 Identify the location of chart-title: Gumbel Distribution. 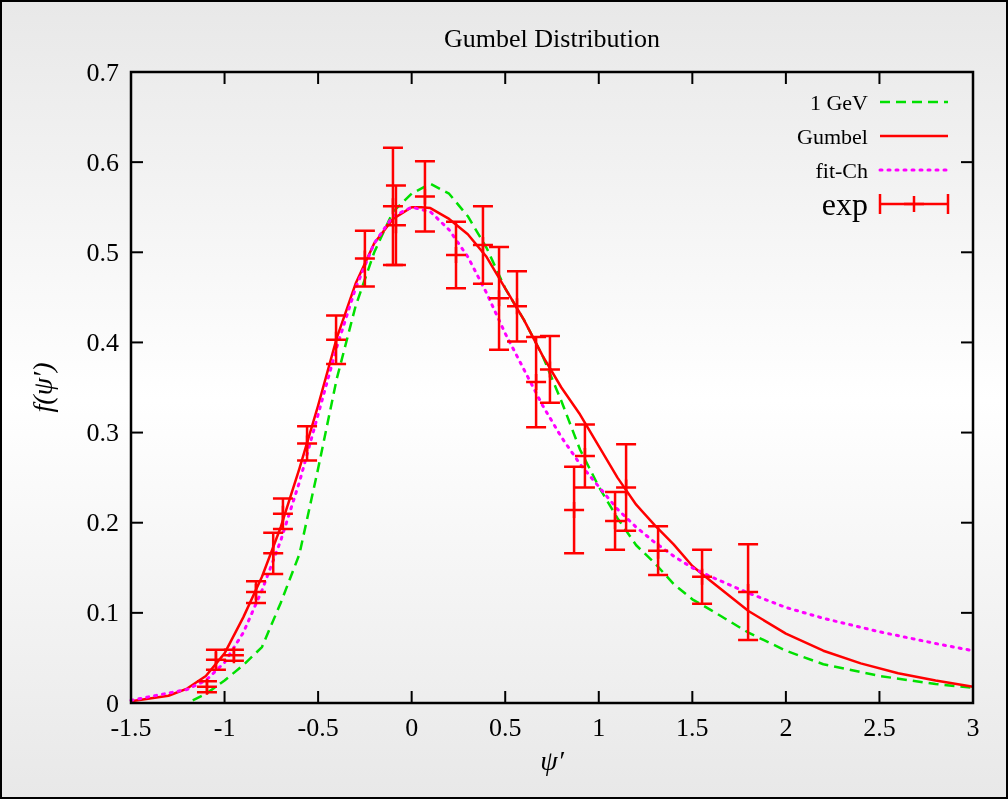
(552, 38).